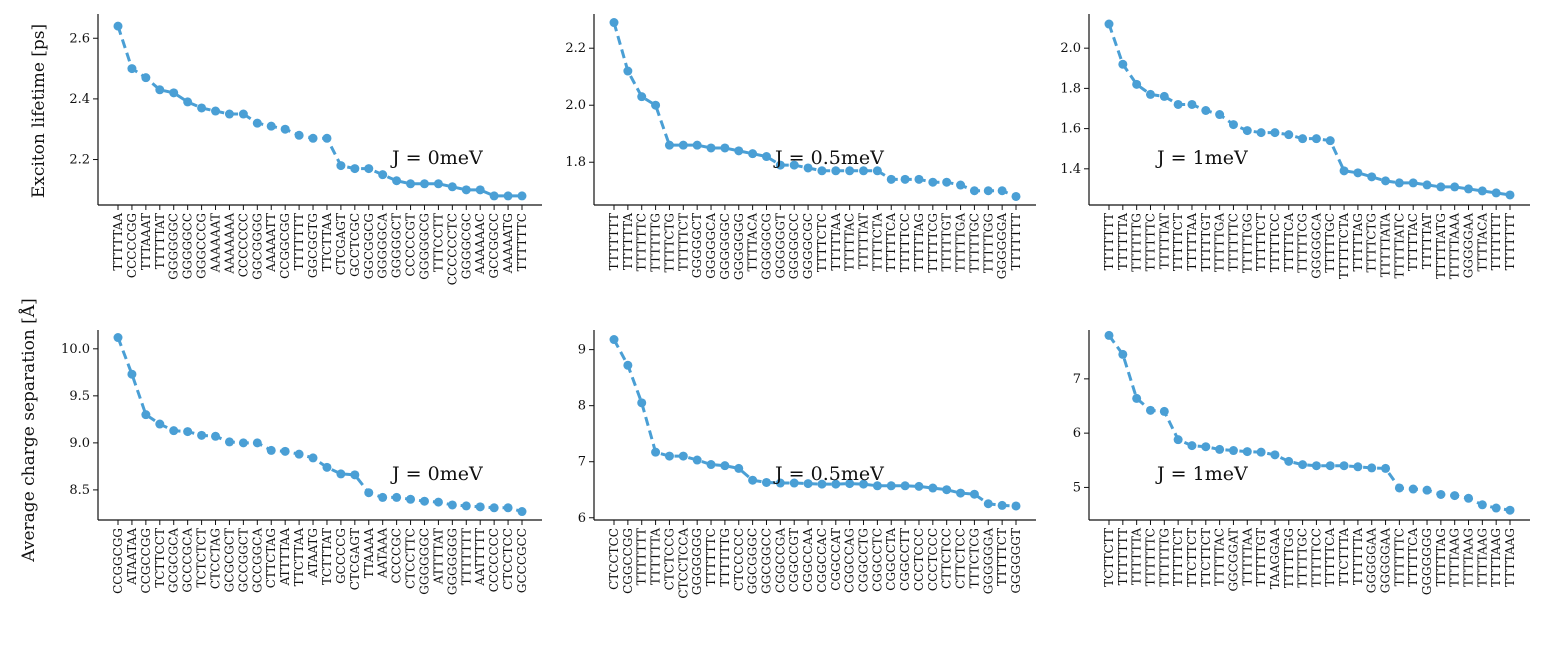 Image resolution: width=1547 pixels, height=647 pixels. What do you see at coordinates (933, 559) in the screenshot?
I see `x-category-label: CCCTCCC` at bounding box center [933, 559].